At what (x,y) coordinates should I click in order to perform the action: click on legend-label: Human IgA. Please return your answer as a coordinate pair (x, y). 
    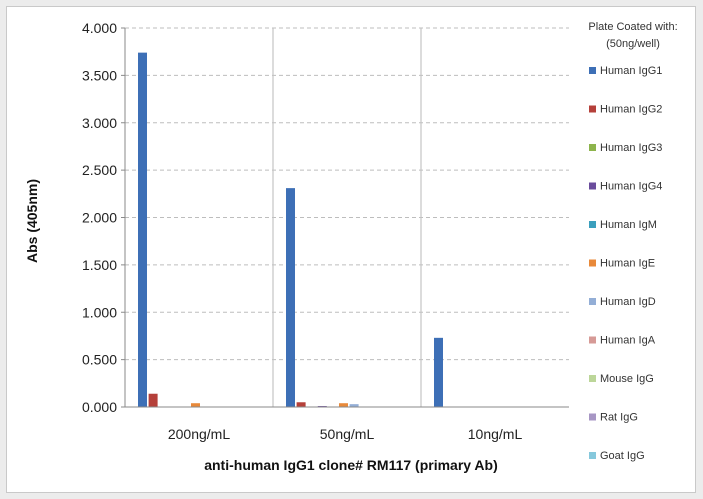
    Looking at the image, I should click on (628, 341).